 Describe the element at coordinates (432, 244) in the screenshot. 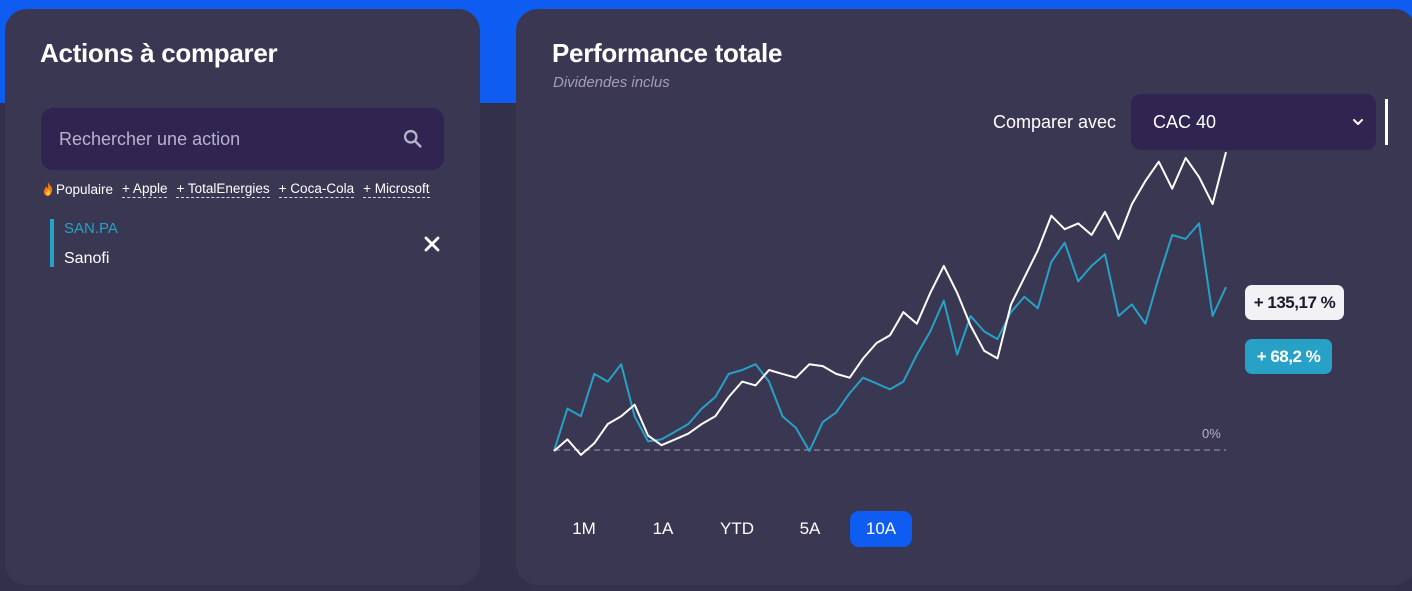

I see `close-icon` at that location.